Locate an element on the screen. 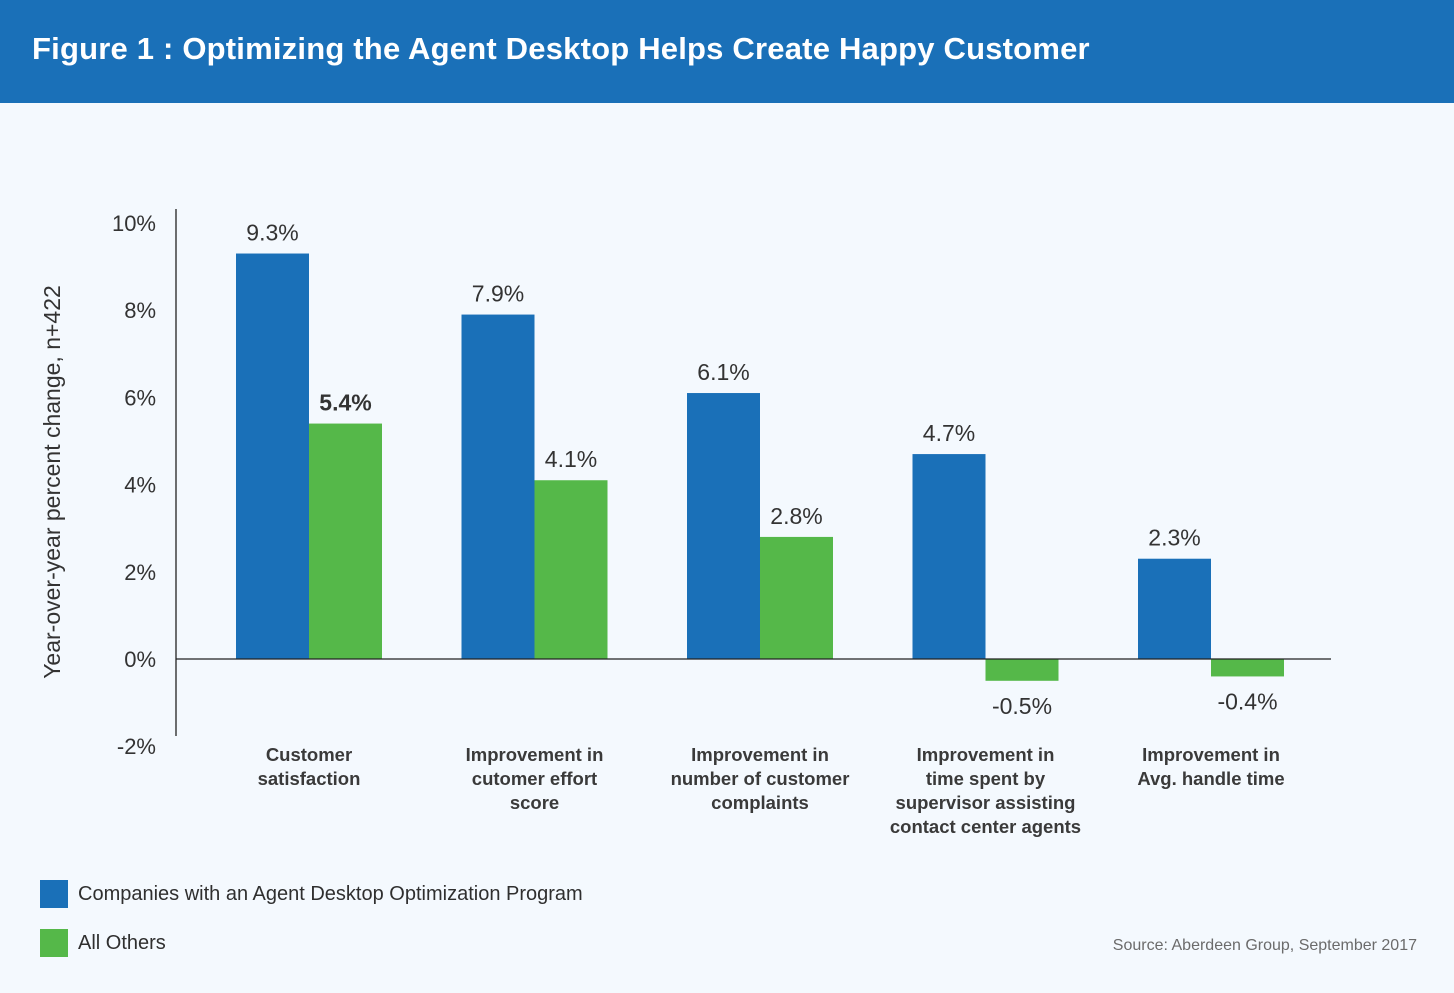 The width and height of the screenshot is (1454, 993). x-category-label: Improvement in Avg. handle time is located at coordinates (1211, 766).